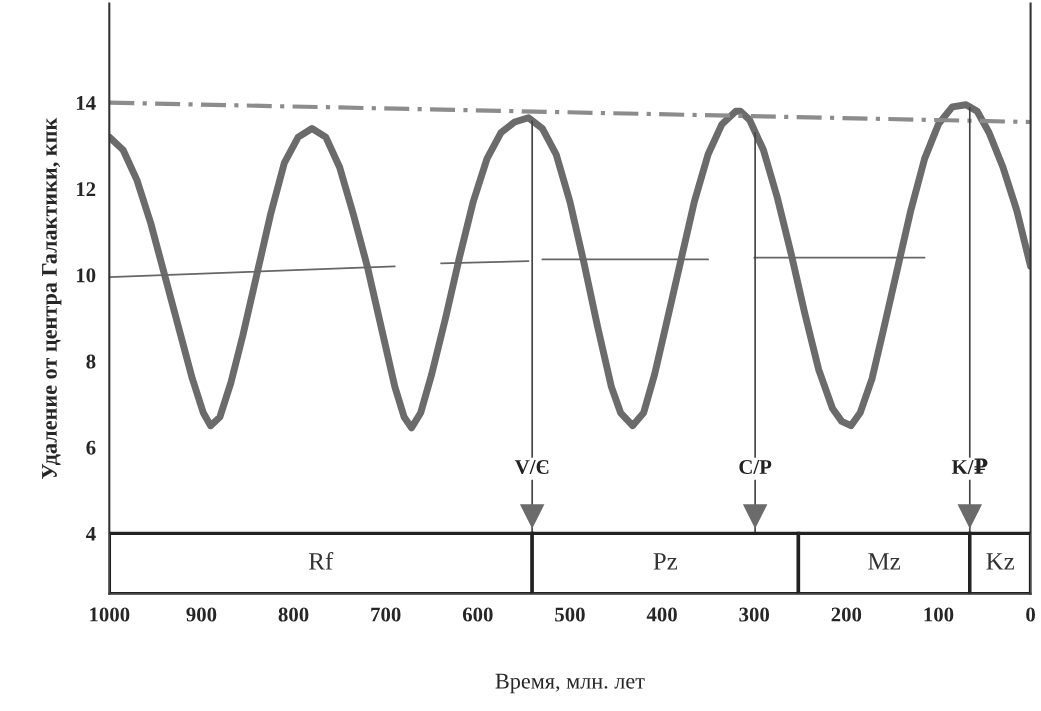 The image size is (1041, 711). I want to click on x-tick-label: 900, so click(201, 614).